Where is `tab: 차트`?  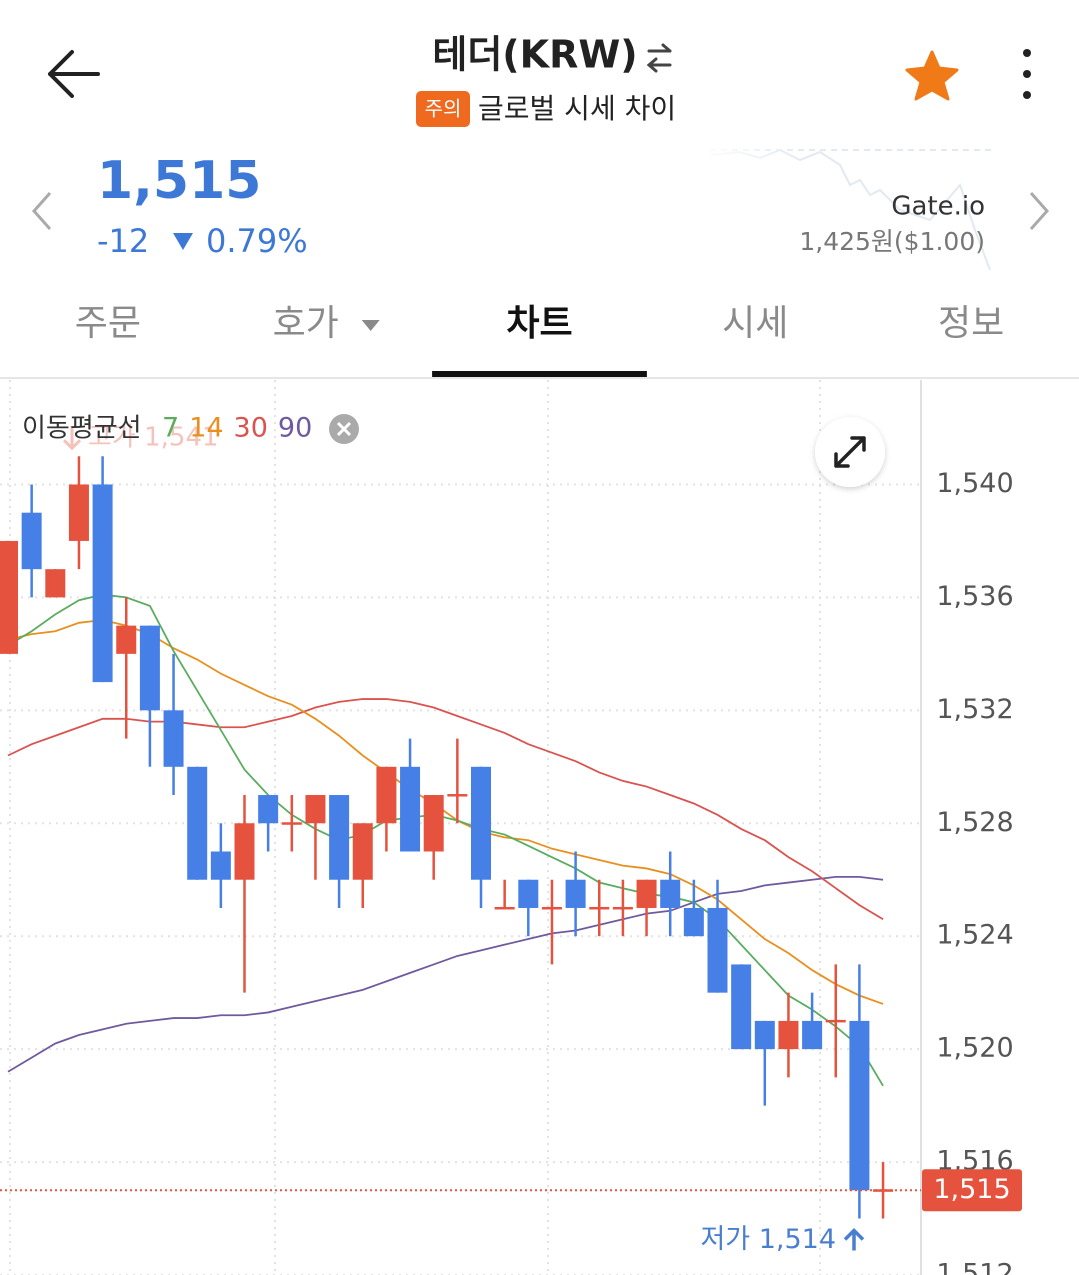 tab: 차트 is located at coordinates (539, 323).